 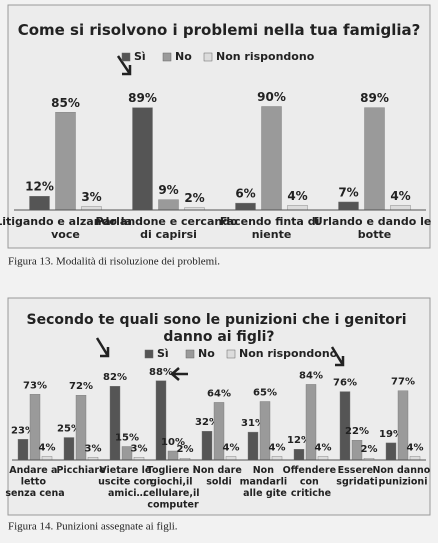 What do you see at coordinates (374, 228) in the screenshot?
I see `x-tick-label: Urlando e dando le botte` at bounding box center [374, 228].